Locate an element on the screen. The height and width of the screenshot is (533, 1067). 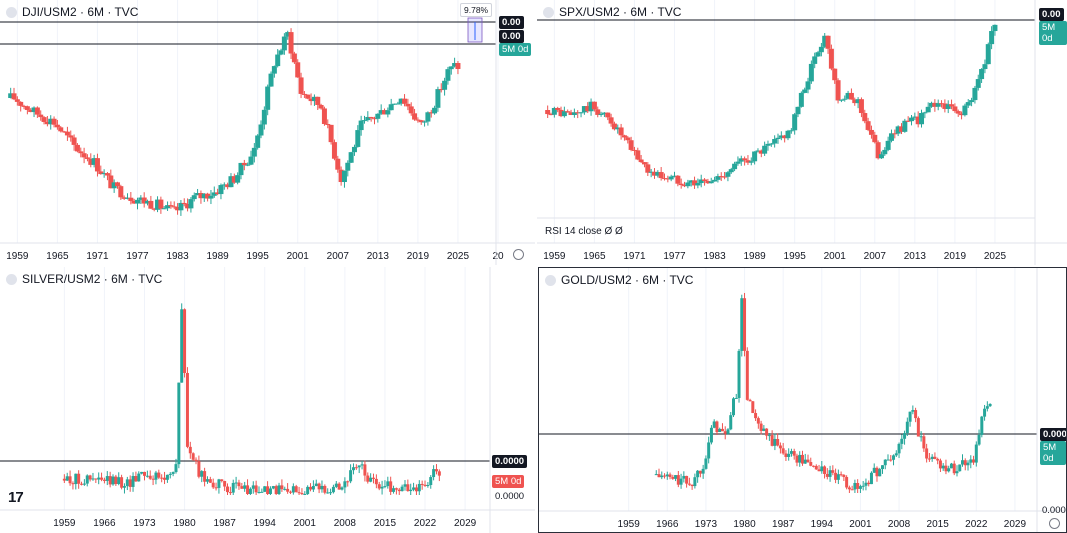
x-tick-label: 2015 is located at coordinates (938, 524).